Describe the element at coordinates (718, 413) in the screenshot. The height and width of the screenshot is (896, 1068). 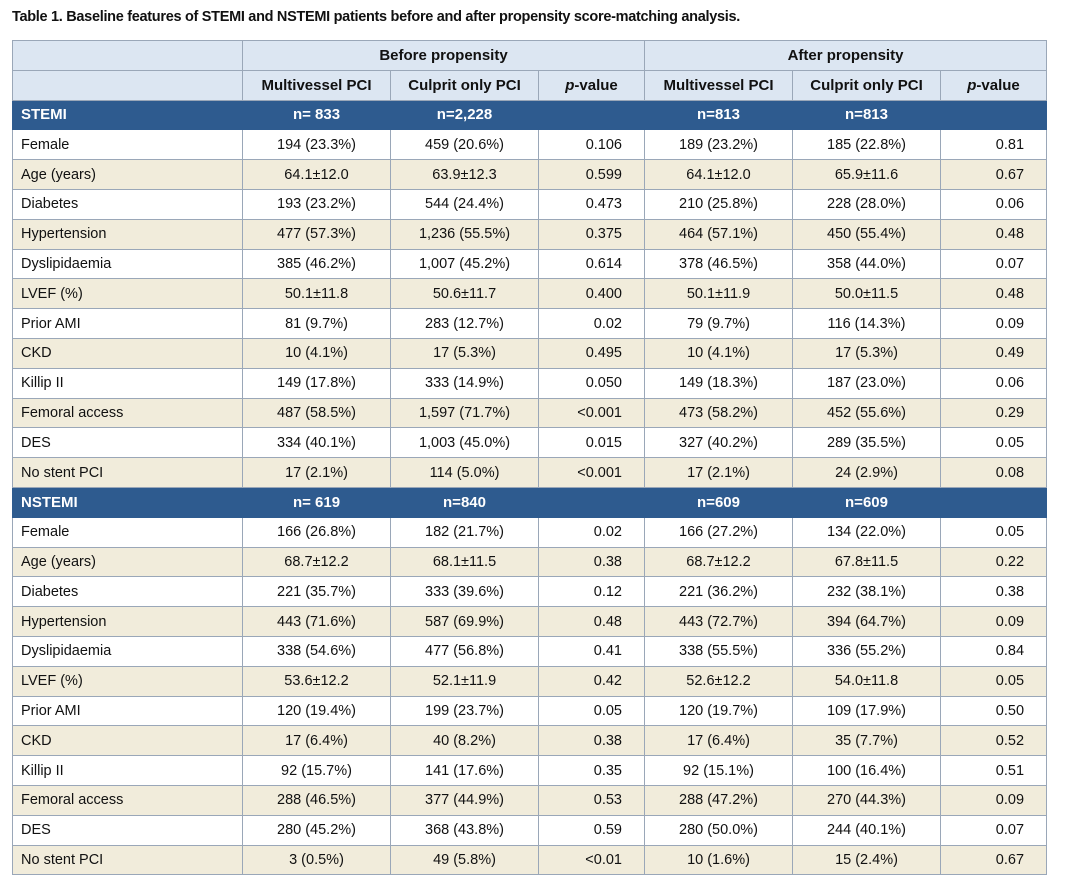
I see `data-cell: 473 (58.2%)` at that location.